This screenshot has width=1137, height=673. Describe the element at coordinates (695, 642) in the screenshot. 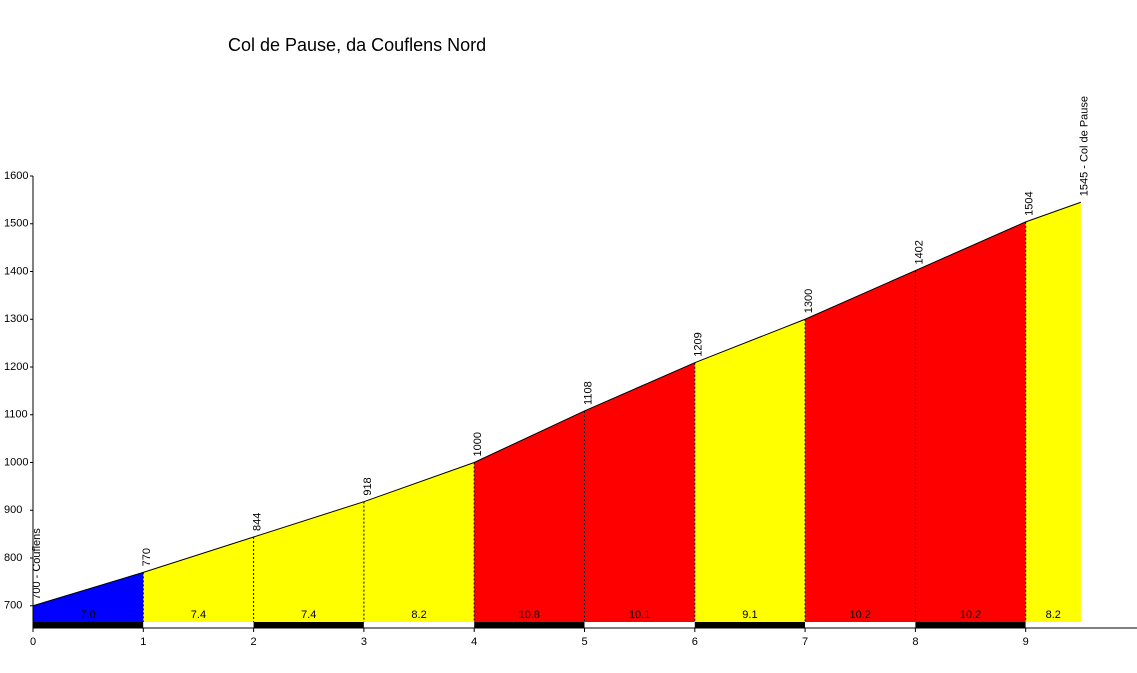

I see `x-tick-label: 6` at that location.